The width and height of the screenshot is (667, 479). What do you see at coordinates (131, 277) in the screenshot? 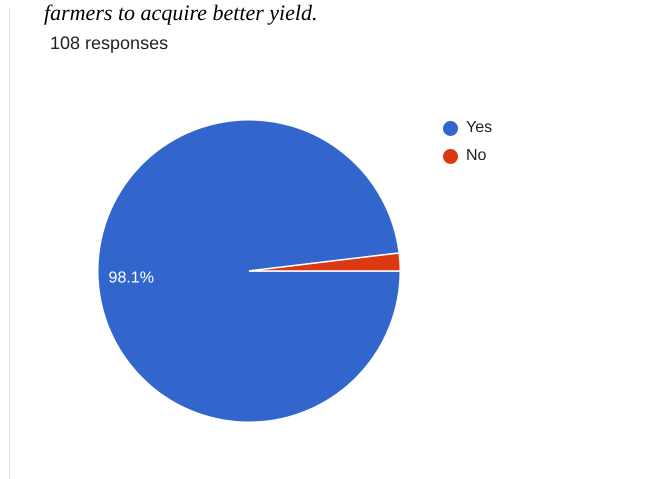
I see `data-label: 98.1%` at bounding box center [131, 277].